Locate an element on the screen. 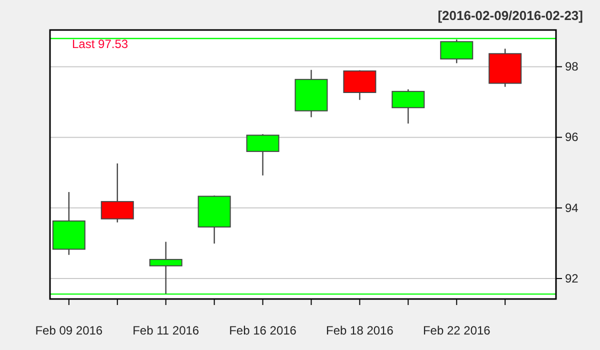 The image size is (600, 350). x-tick-label: Feb 16 2016 is located at coordinates (263, 330).